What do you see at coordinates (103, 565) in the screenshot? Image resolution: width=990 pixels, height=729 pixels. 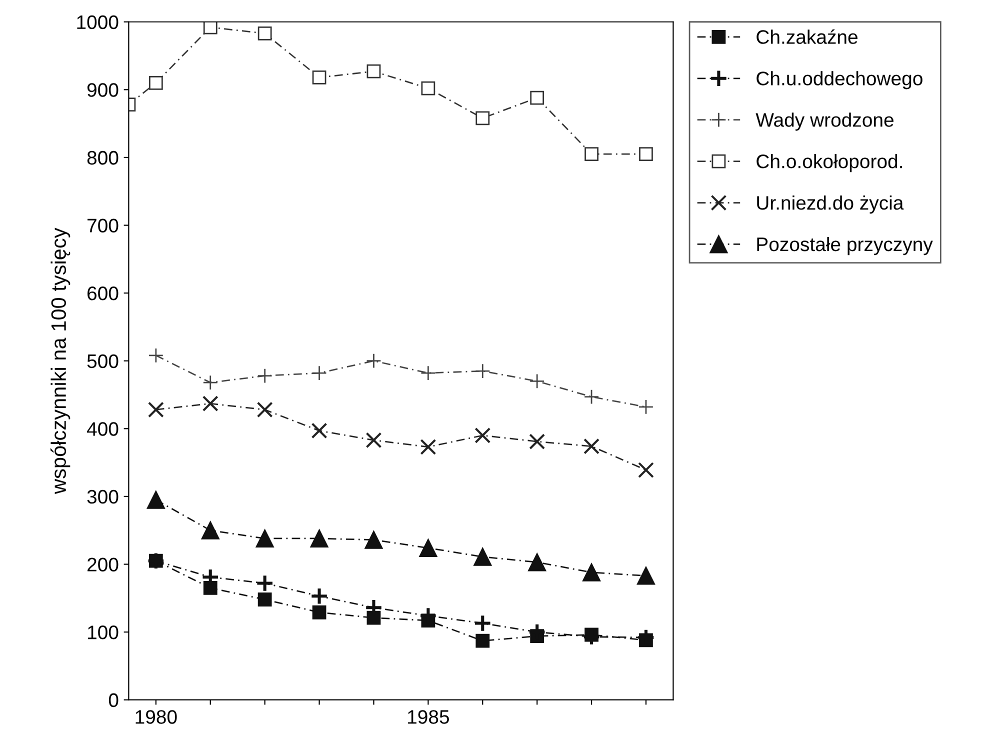 I see `y-tick-label: 200` at bounding box center [103, 565].